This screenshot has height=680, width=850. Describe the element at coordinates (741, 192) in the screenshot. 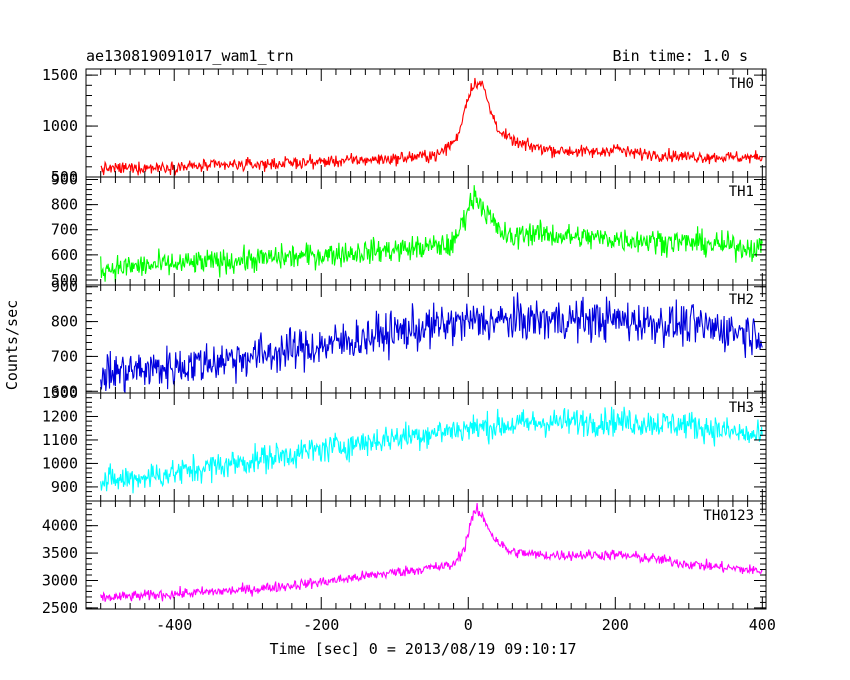

I see `panel-label-th1: TH1` at that location.